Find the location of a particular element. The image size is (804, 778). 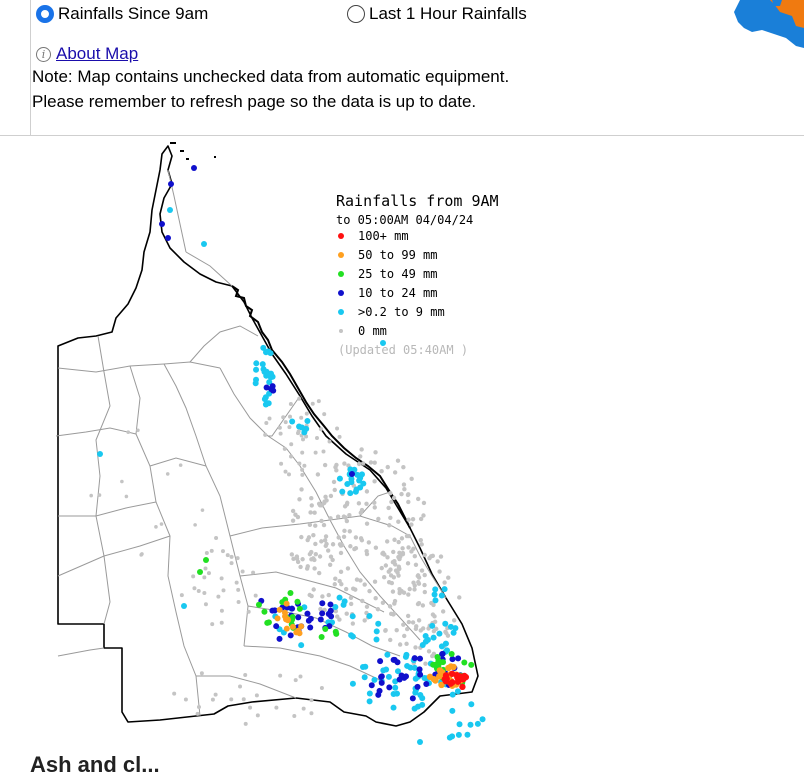

last-hour-option: Last 1 Hour Rainfalls is located at coordinates (437, 14).